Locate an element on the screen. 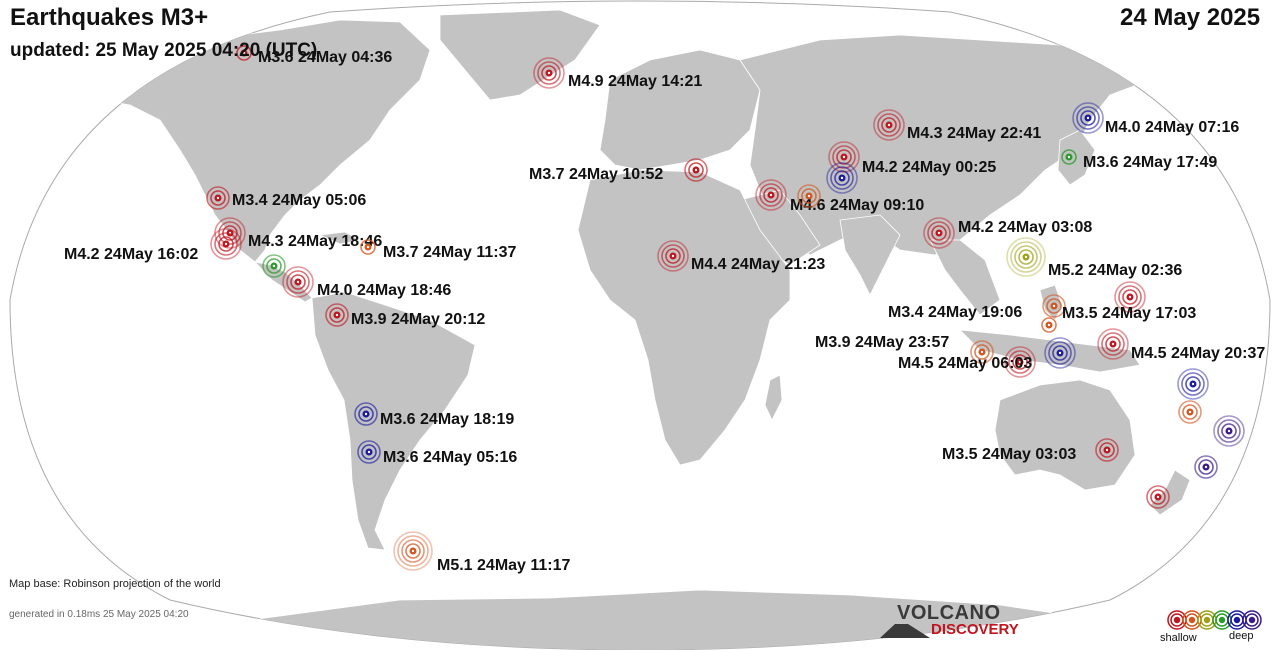  logo-text-discovery: DISCOVERY is located at coordinates (975, 629).